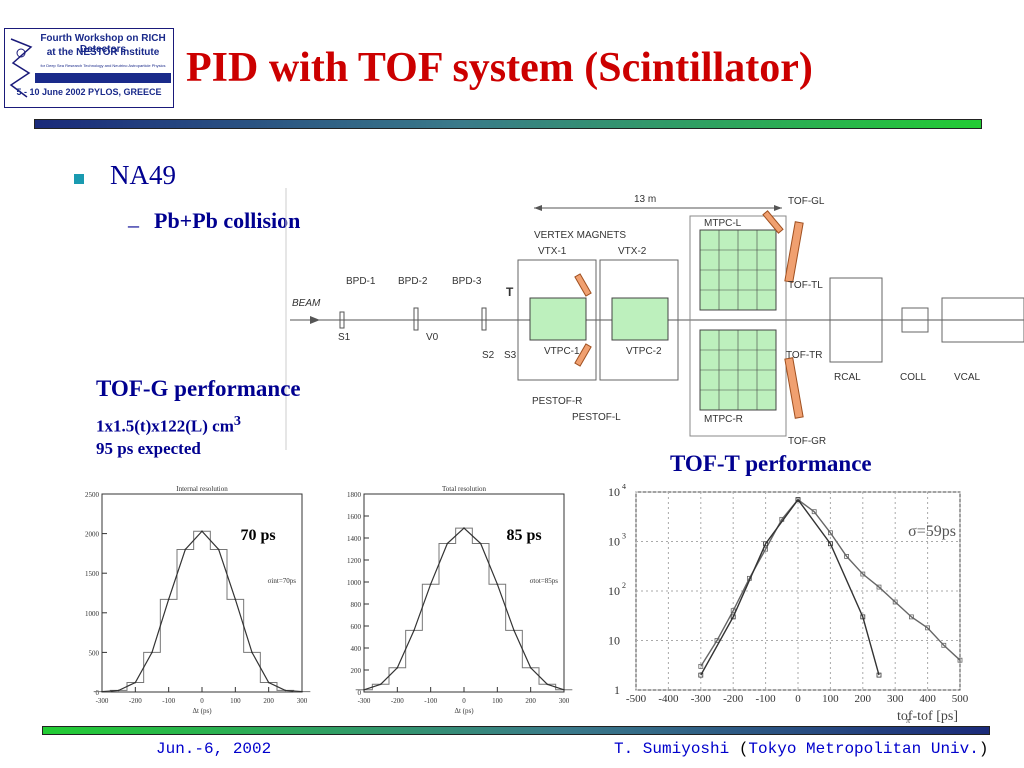 Image resolution: width=1024 pixels, height=768 pixels. I want to click on logo-line-4: 5 - 10 June 2002 PYLOS, GREECE, so click(89, 92).